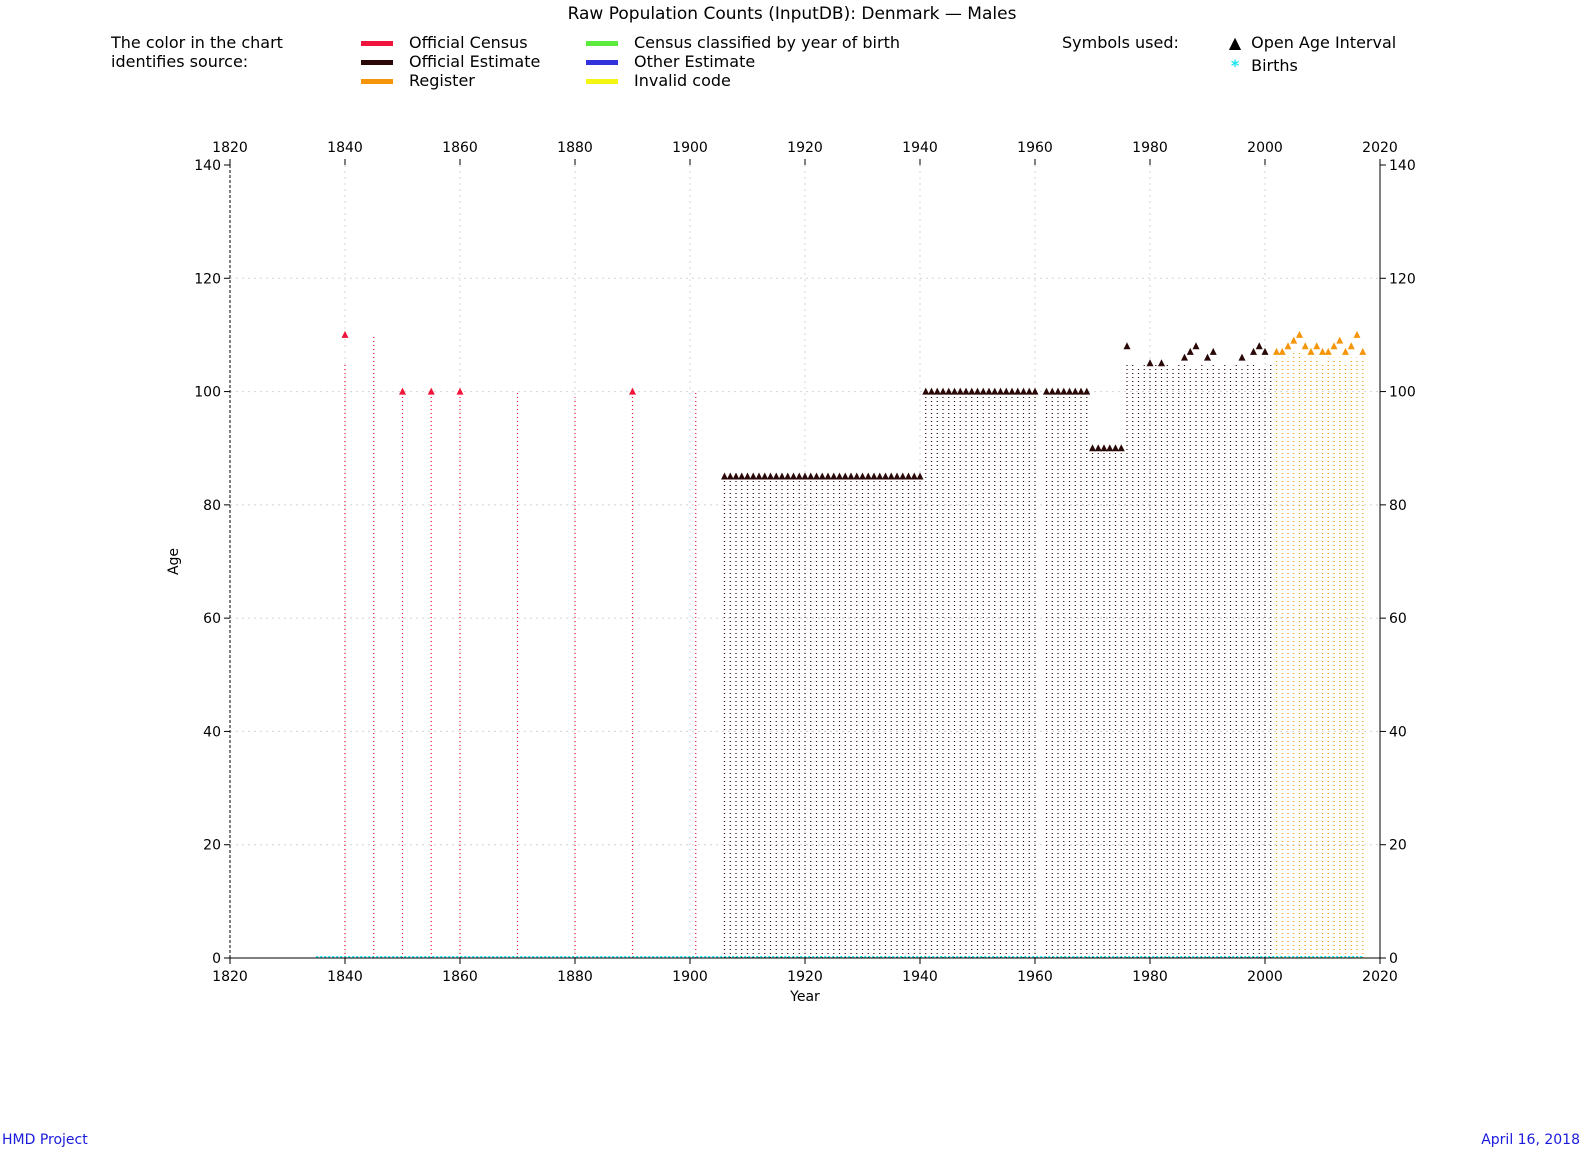 The image size is (1584, 1152). What do you see at coordinates (475, 61) in the screenshot?
I see `legend-label: Official Estimate` at bounding box center [475, 61].